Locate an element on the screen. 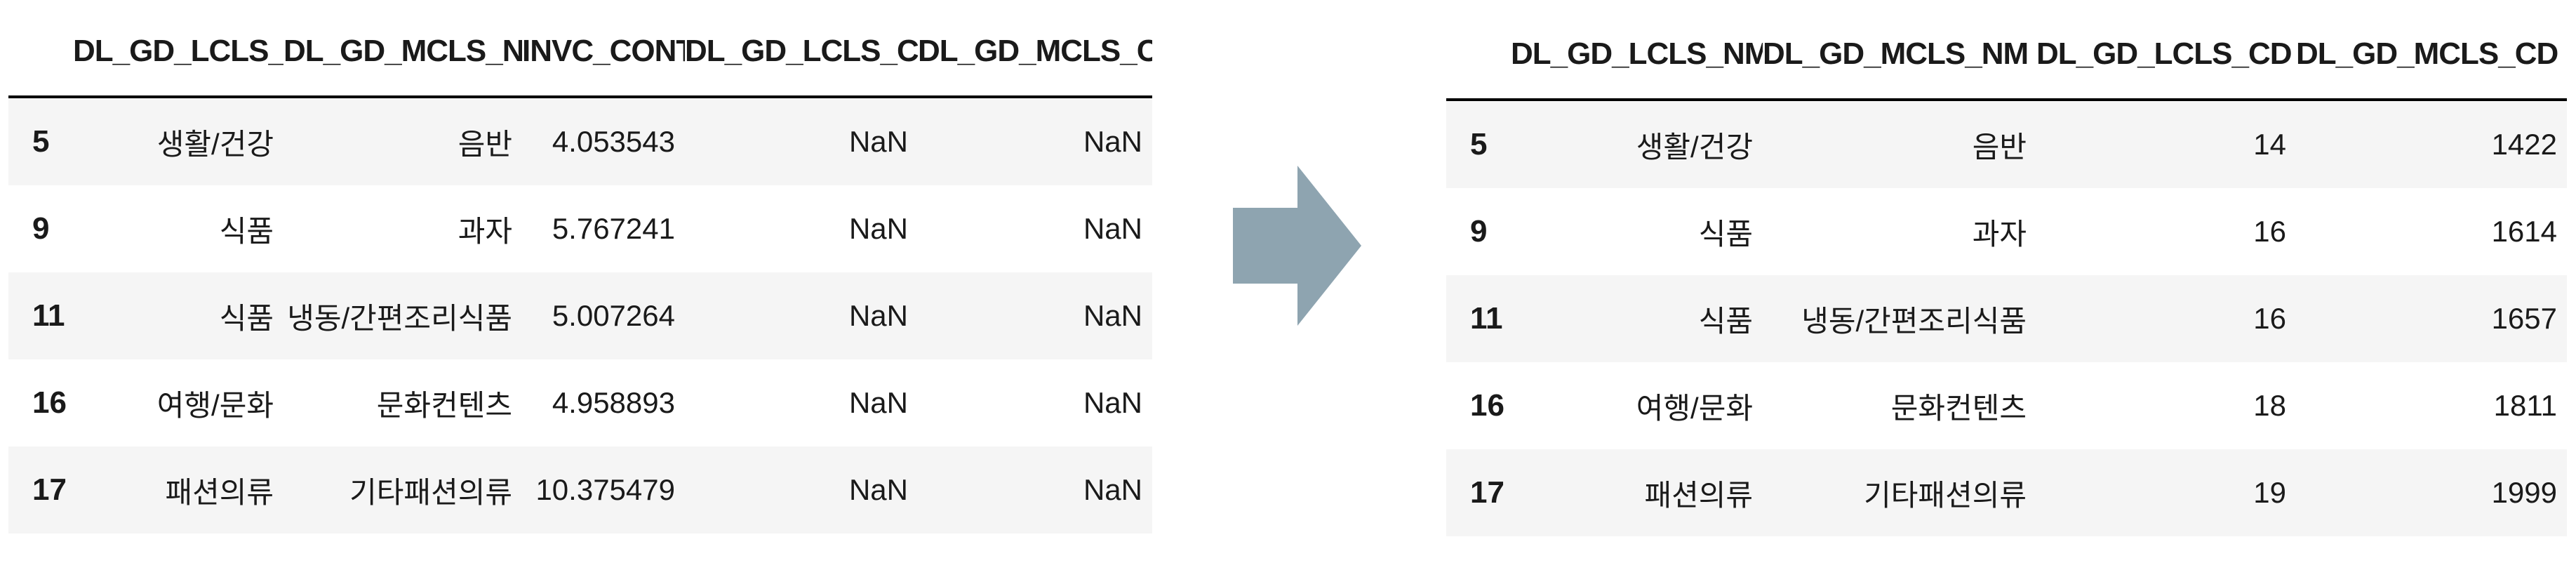  right-arrow-icon is located at coordinates (1297, 246).